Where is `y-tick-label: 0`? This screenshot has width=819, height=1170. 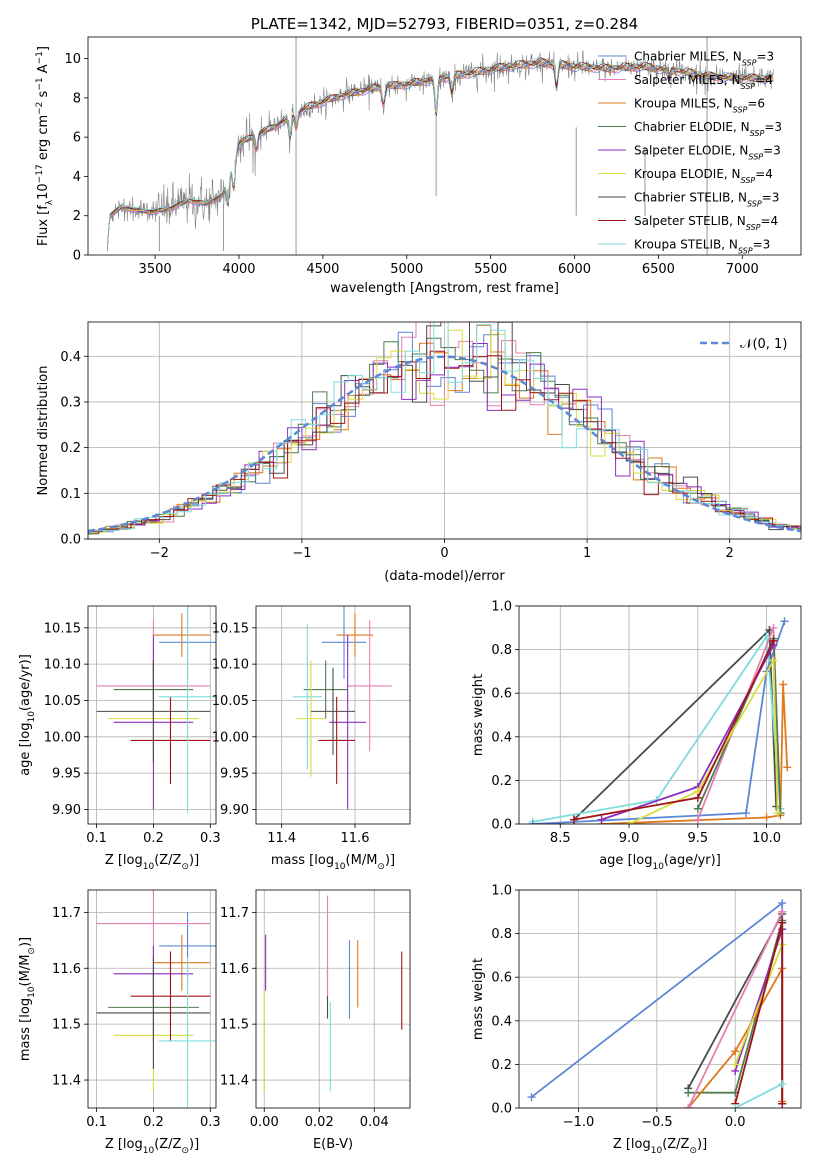 y-tick-label: 0 is located at coordinates (77, 256).